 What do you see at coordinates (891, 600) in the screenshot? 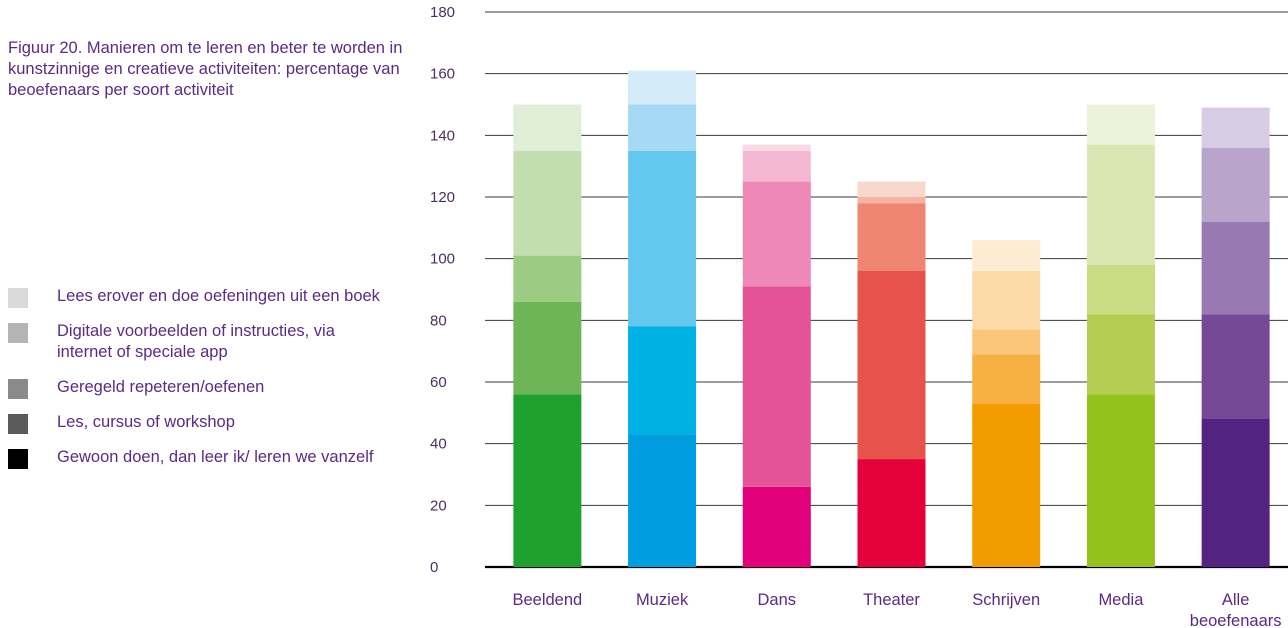
I see `category-label: Theater` at bounding box center [891, 600].